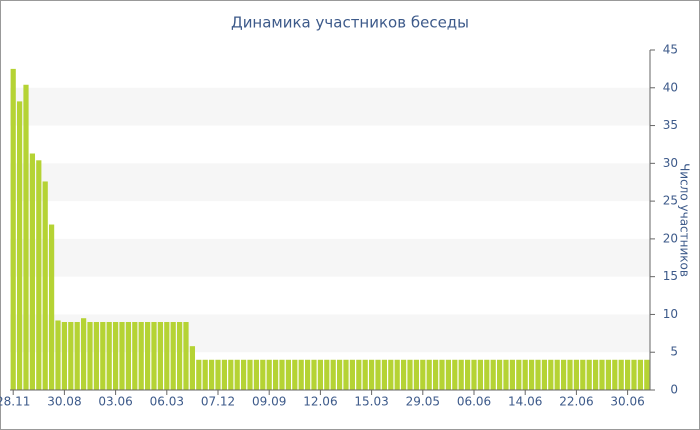 This screenshot has height=430, width=700. I want to click on x-tick-label: 22.06, so click(576, 402).